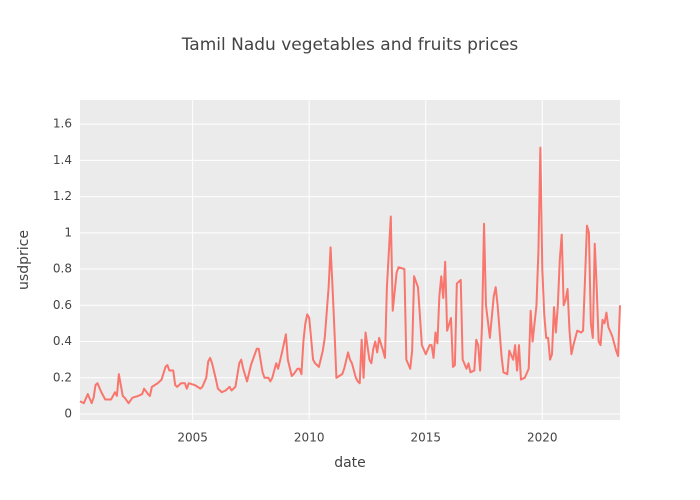  I want to click on y-tick-label: 1.2, so click(62, 196).